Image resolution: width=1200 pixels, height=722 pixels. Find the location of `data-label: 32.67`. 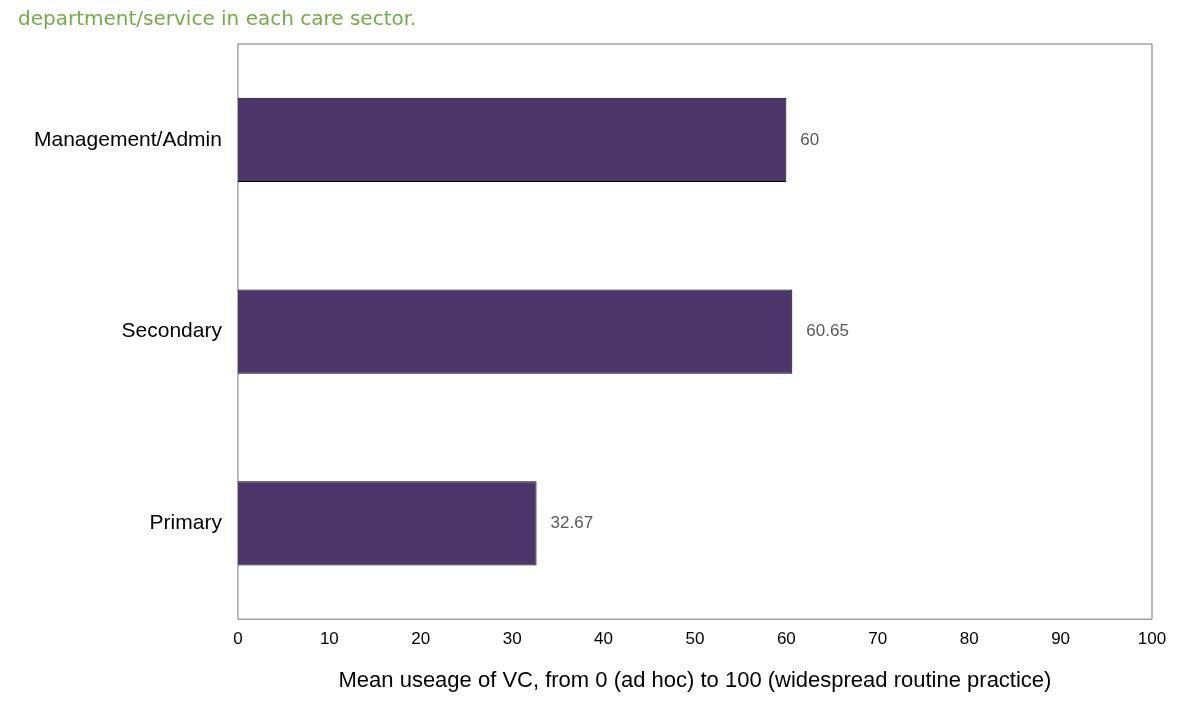

data-label: 32.67 is located at coordinates (572, 523).